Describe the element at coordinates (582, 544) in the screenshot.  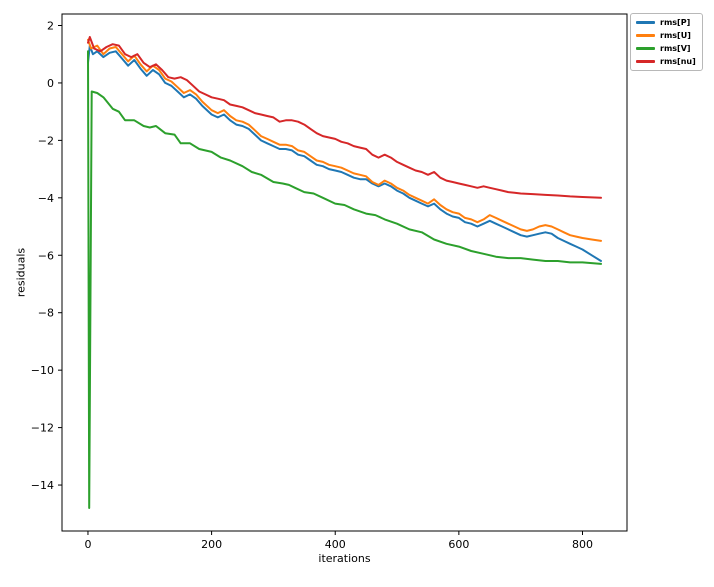
I see `x-tick-label: 800` at that location.